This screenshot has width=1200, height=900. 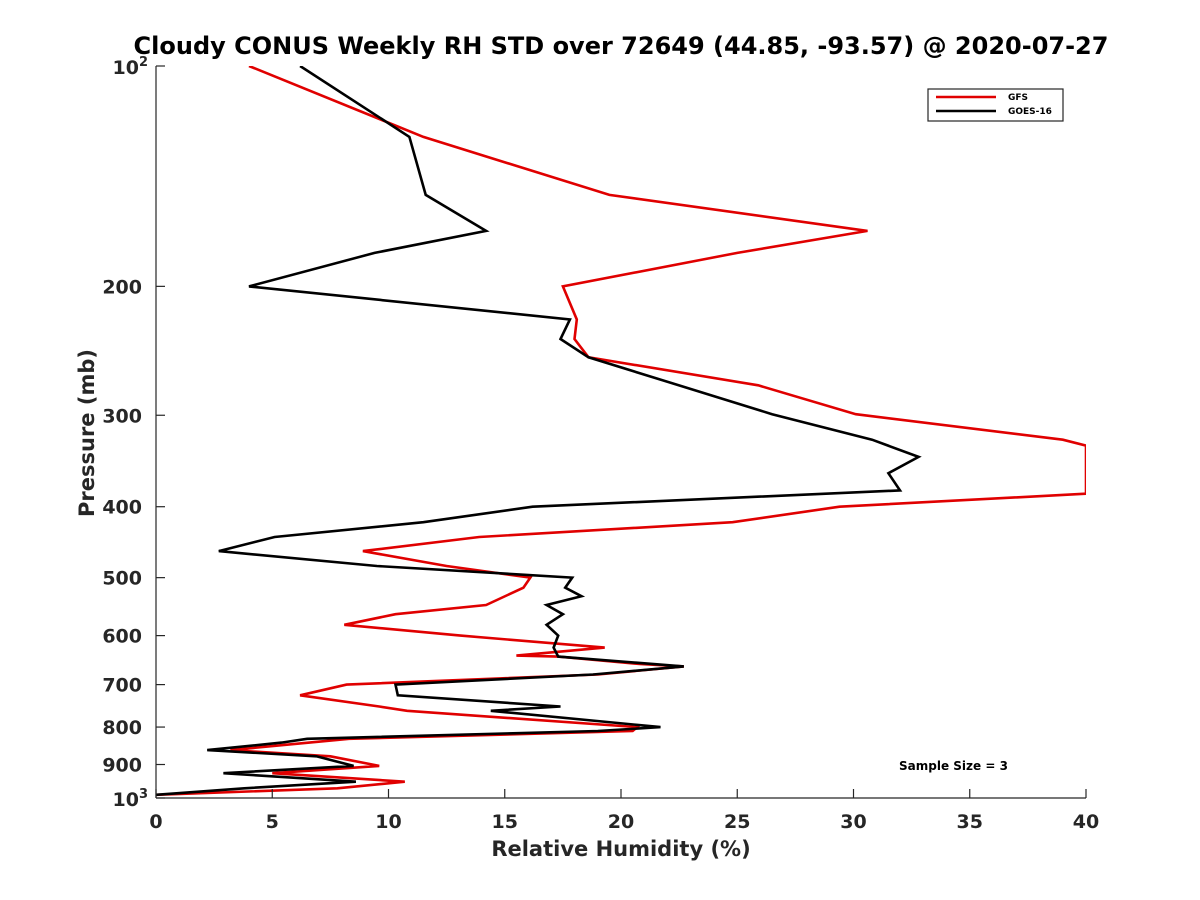 What do you see at coordinates (621, 822) in the screenshot?
I see `x-tick-label: 20` at bounding box center [621, 822].